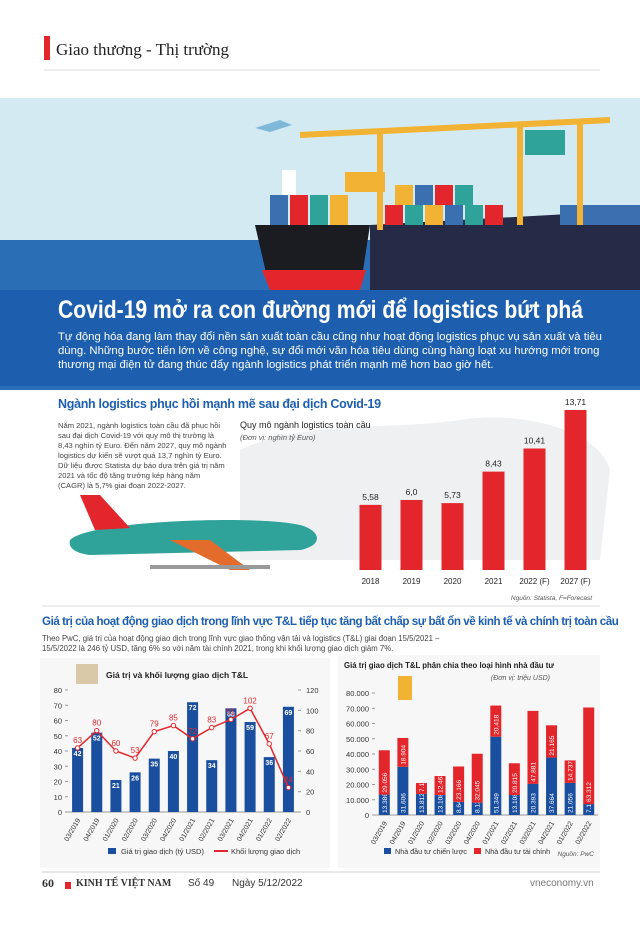  I want to click on value-label: 47.881, so click(533, 772).